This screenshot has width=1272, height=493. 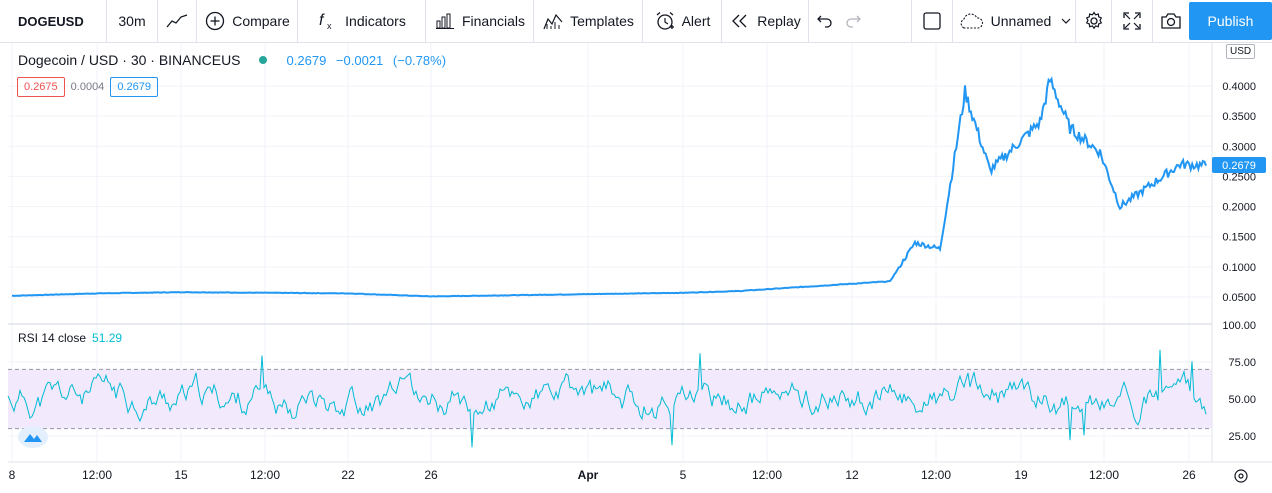 I want to click on tradingview-logo-icon, so click(x=33, y=438).